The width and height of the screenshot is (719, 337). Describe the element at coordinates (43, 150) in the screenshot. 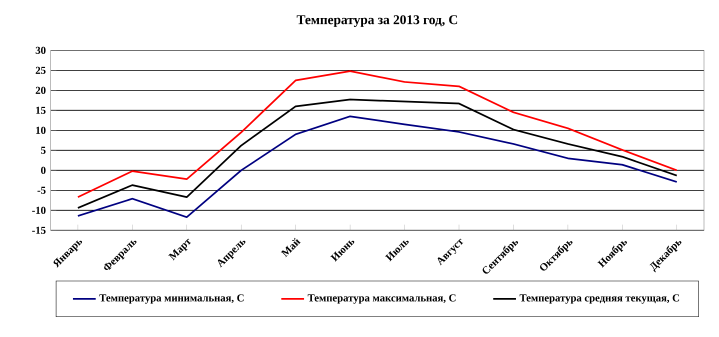

I see `y-tick-label: 5` at that location.